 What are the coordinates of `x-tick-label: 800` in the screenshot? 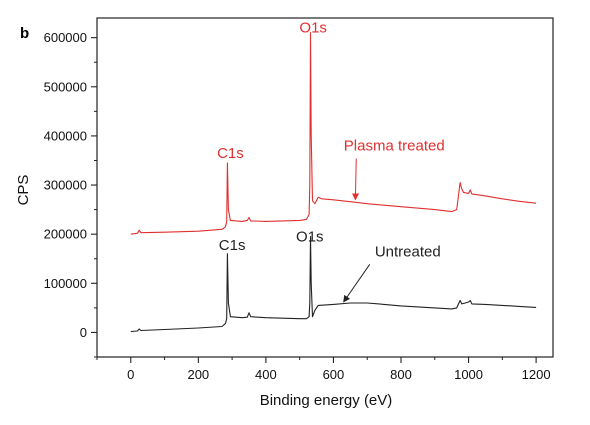 It's located at (401, 374).